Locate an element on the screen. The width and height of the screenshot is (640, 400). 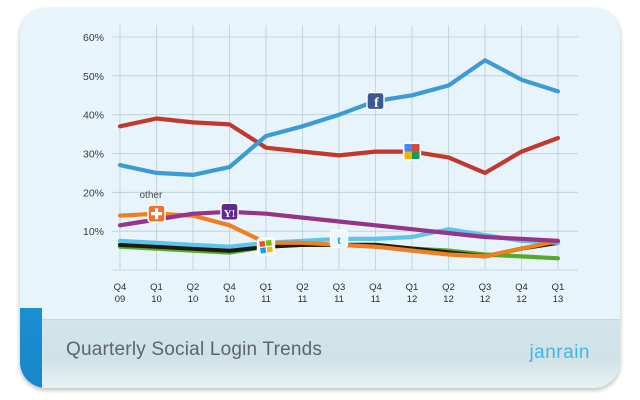
janrain-logo: janrain is located at coordinates (559, 352).